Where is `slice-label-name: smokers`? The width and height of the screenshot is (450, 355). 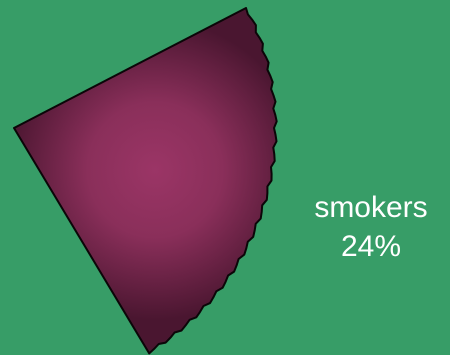
slice-label-name: smokers is located at coordinates (371, 207).